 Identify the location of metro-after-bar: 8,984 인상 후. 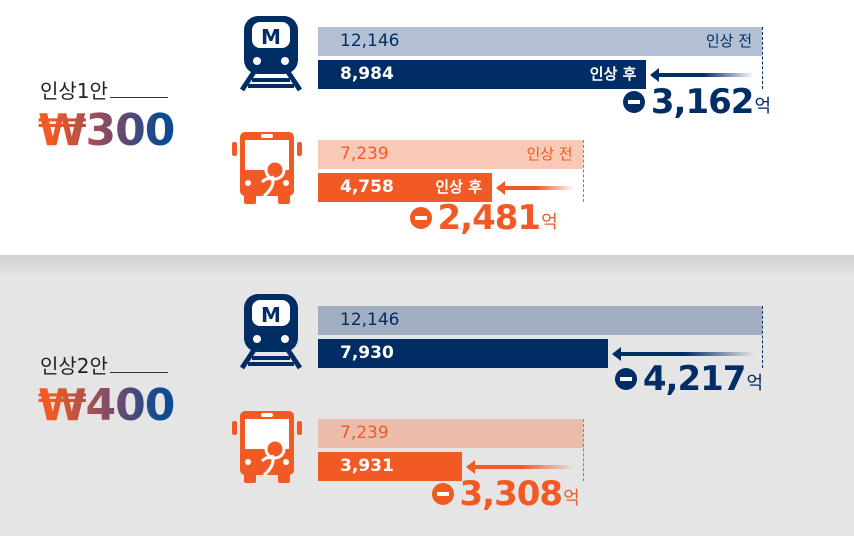
(482, 74).